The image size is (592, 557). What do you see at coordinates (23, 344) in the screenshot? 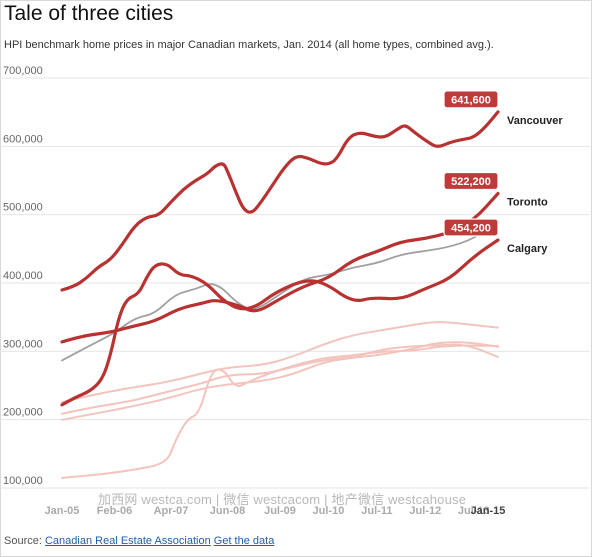
I see `y-tick-label: 300,000` at bounding box center [23, 344].